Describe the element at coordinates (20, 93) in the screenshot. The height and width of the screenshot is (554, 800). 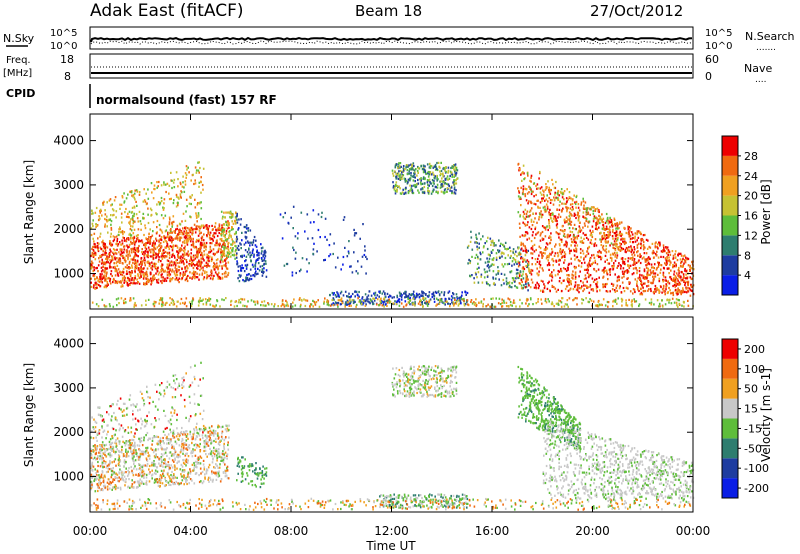
I see `cpid-label: CPID` at that location.